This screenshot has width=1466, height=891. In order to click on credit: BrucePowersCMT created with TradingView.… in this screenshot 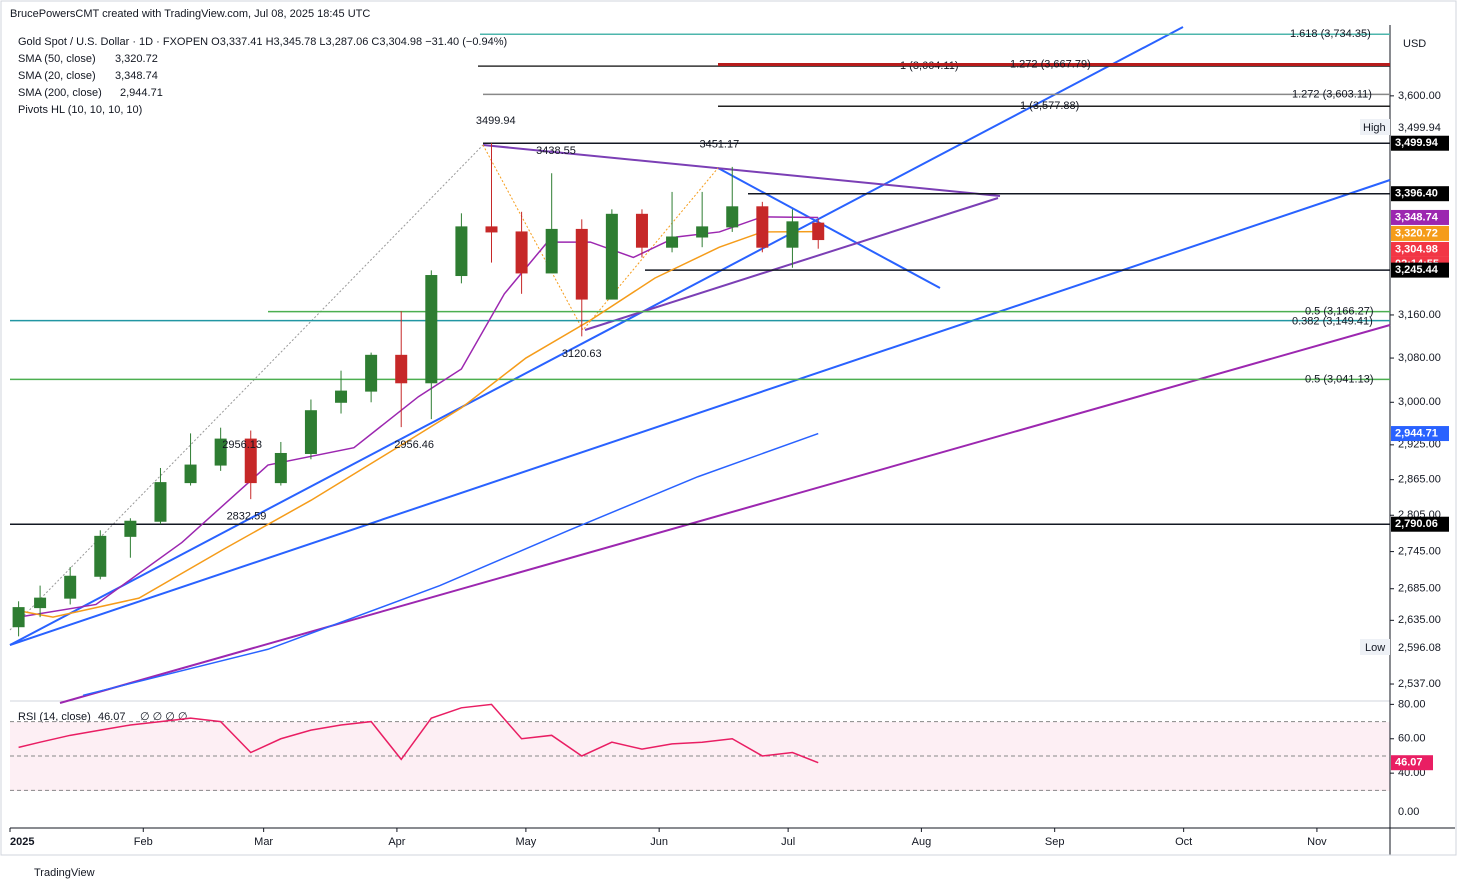, I will do `click(190, 14)`.